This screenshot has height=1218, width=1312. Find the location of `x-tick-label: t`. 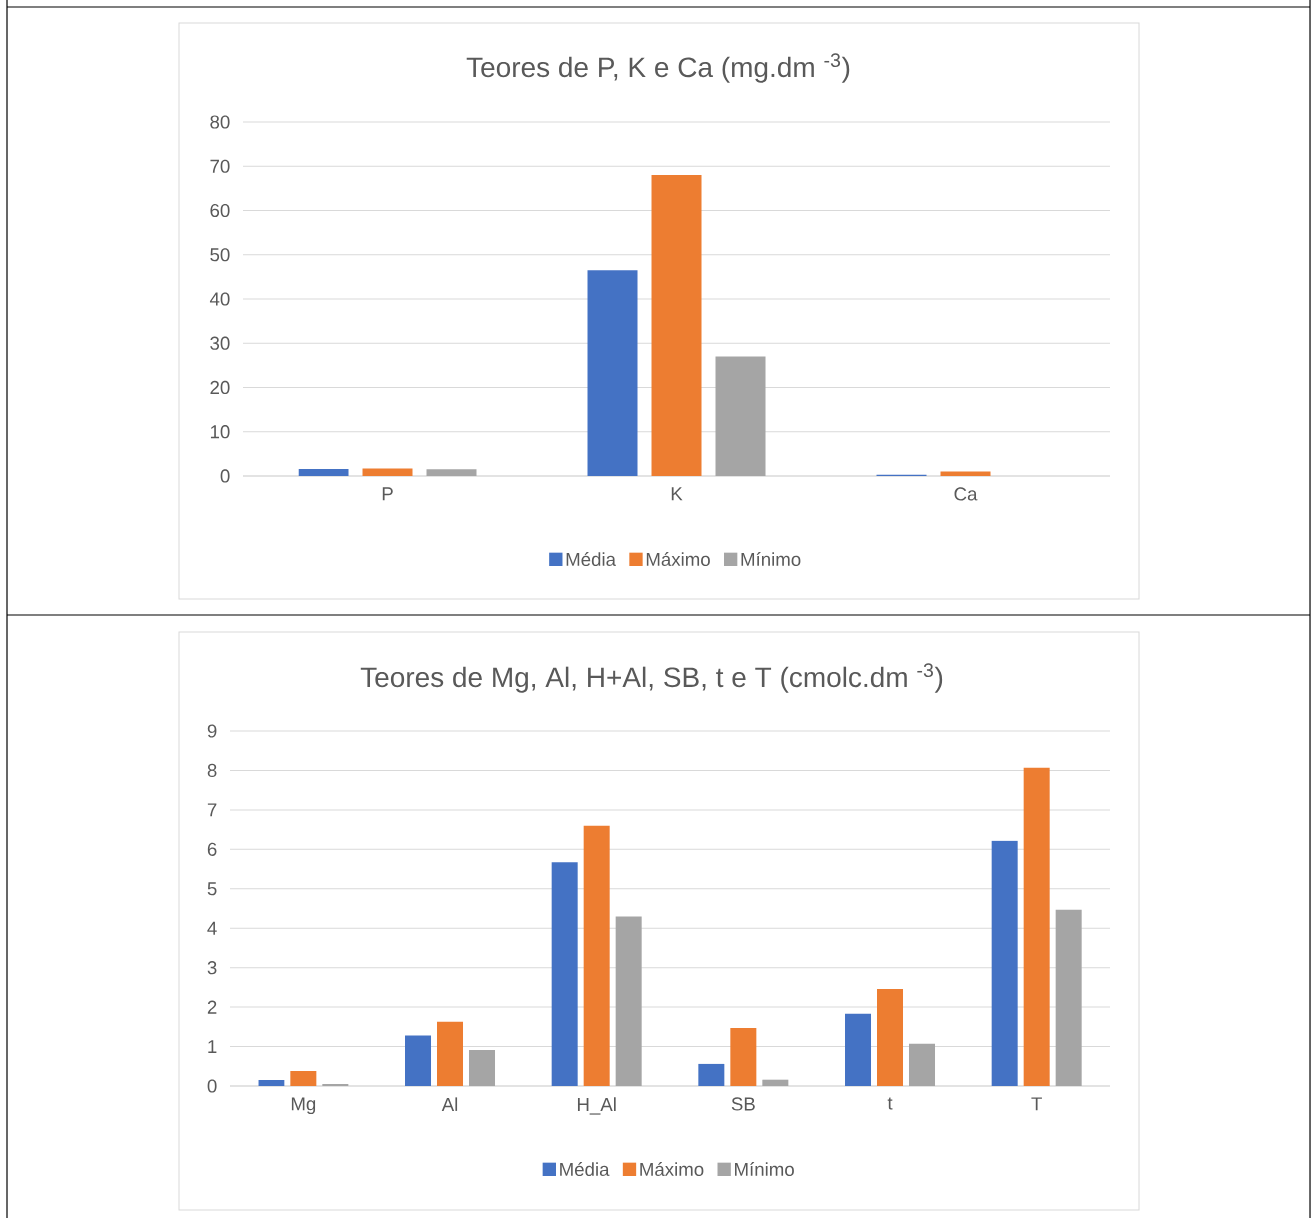

x-tick-label: t is located at coordinates (890, 1103).